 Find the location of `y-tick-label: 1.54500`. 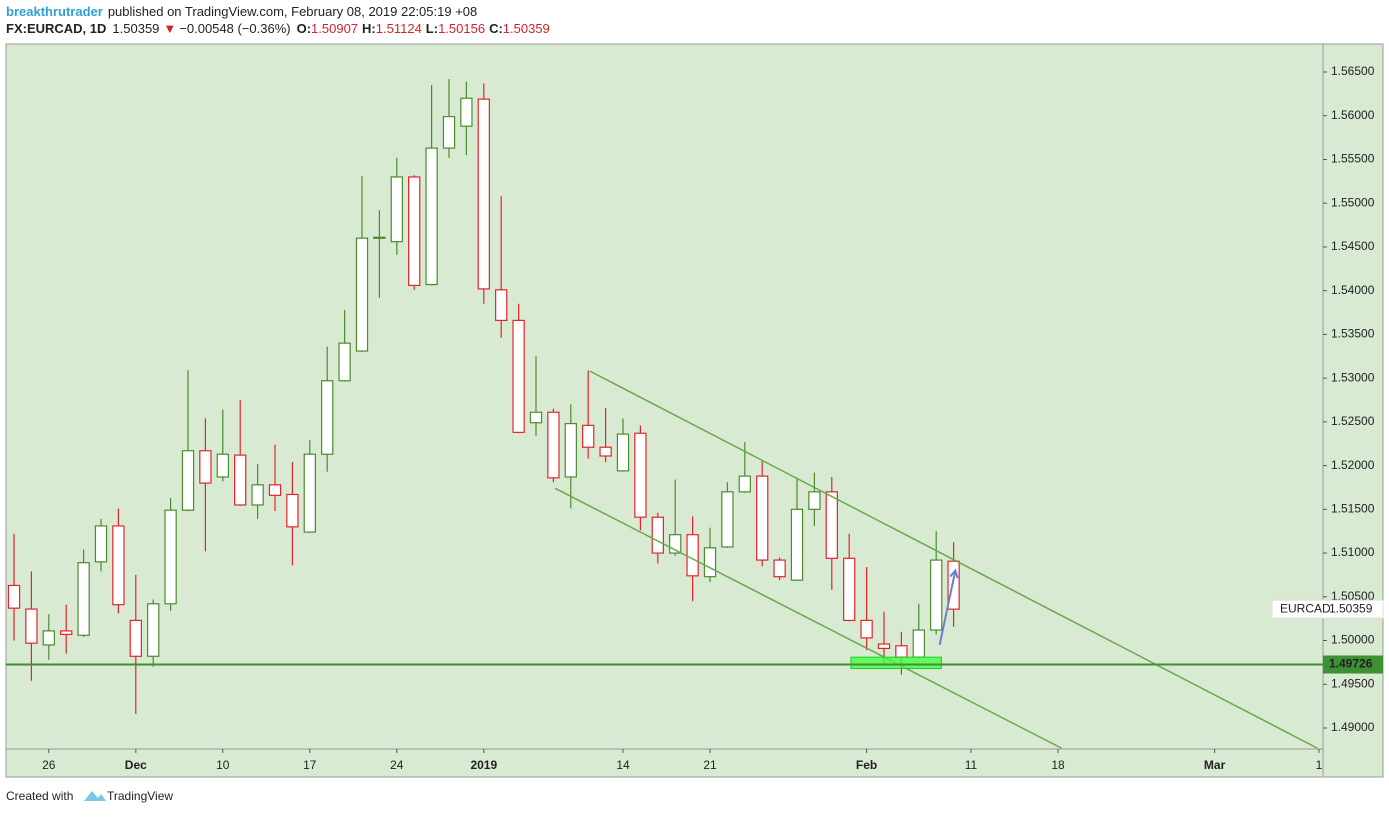

y-tick-label: 1.54500 is located at coordinates (1353, 246).